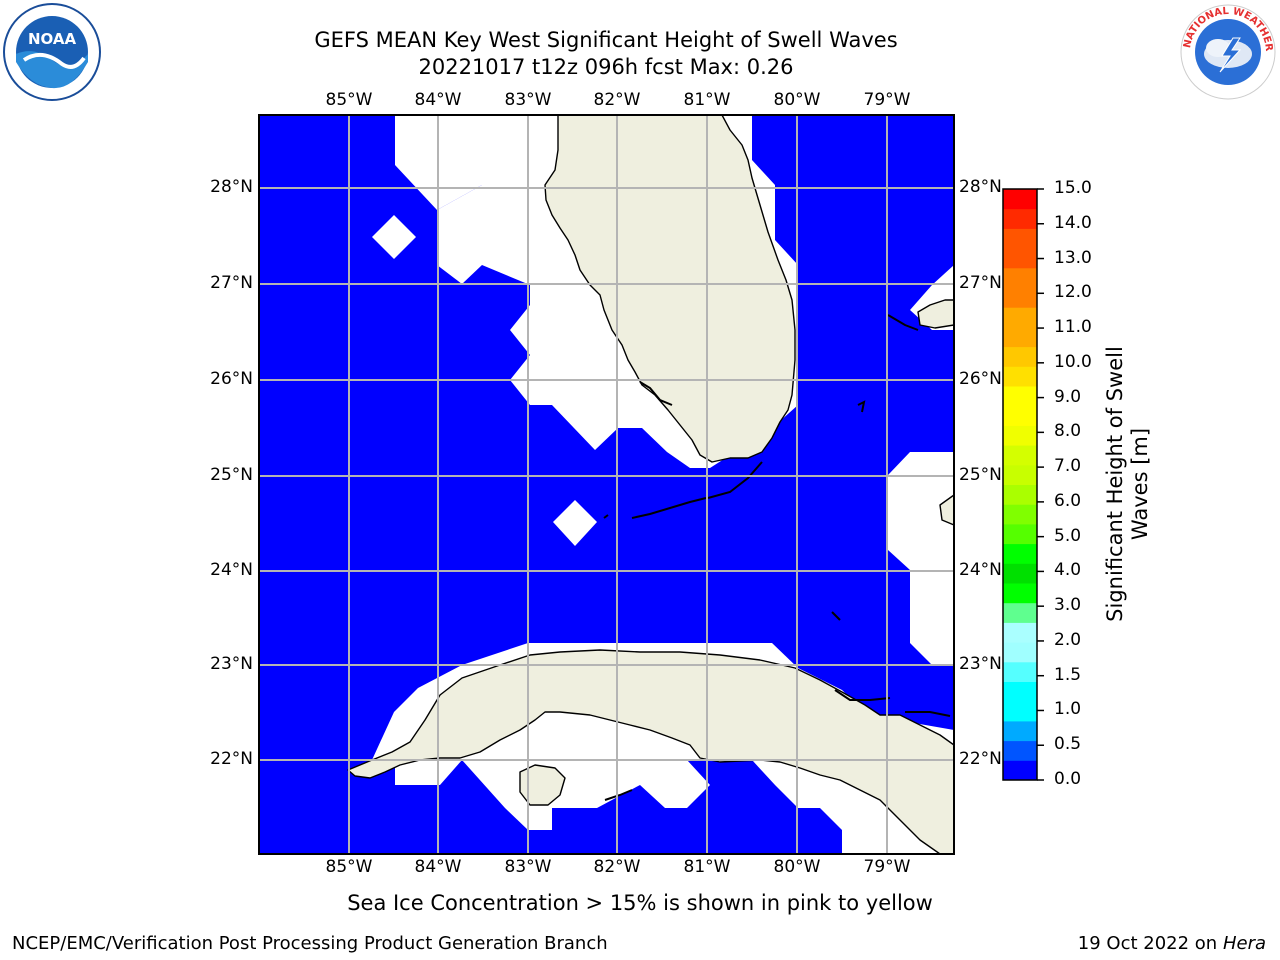 The height and width of the screenshot is (960, 1280). Describe the element at coordinates (231, 570) in the screenshot. I see `lat-label-left: 24°N` at that location.